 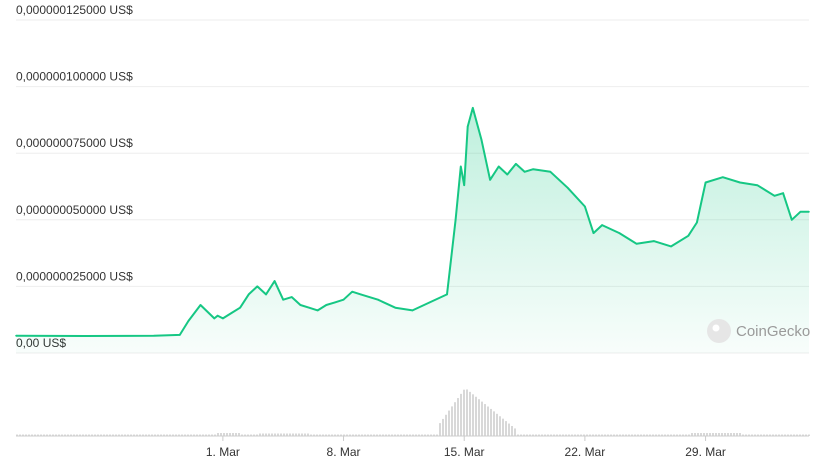 What do you see at coordinates (585, 452) in the screenshot?
I see `x-tick-label: 22. Mar` at bounding box center [585, 452].